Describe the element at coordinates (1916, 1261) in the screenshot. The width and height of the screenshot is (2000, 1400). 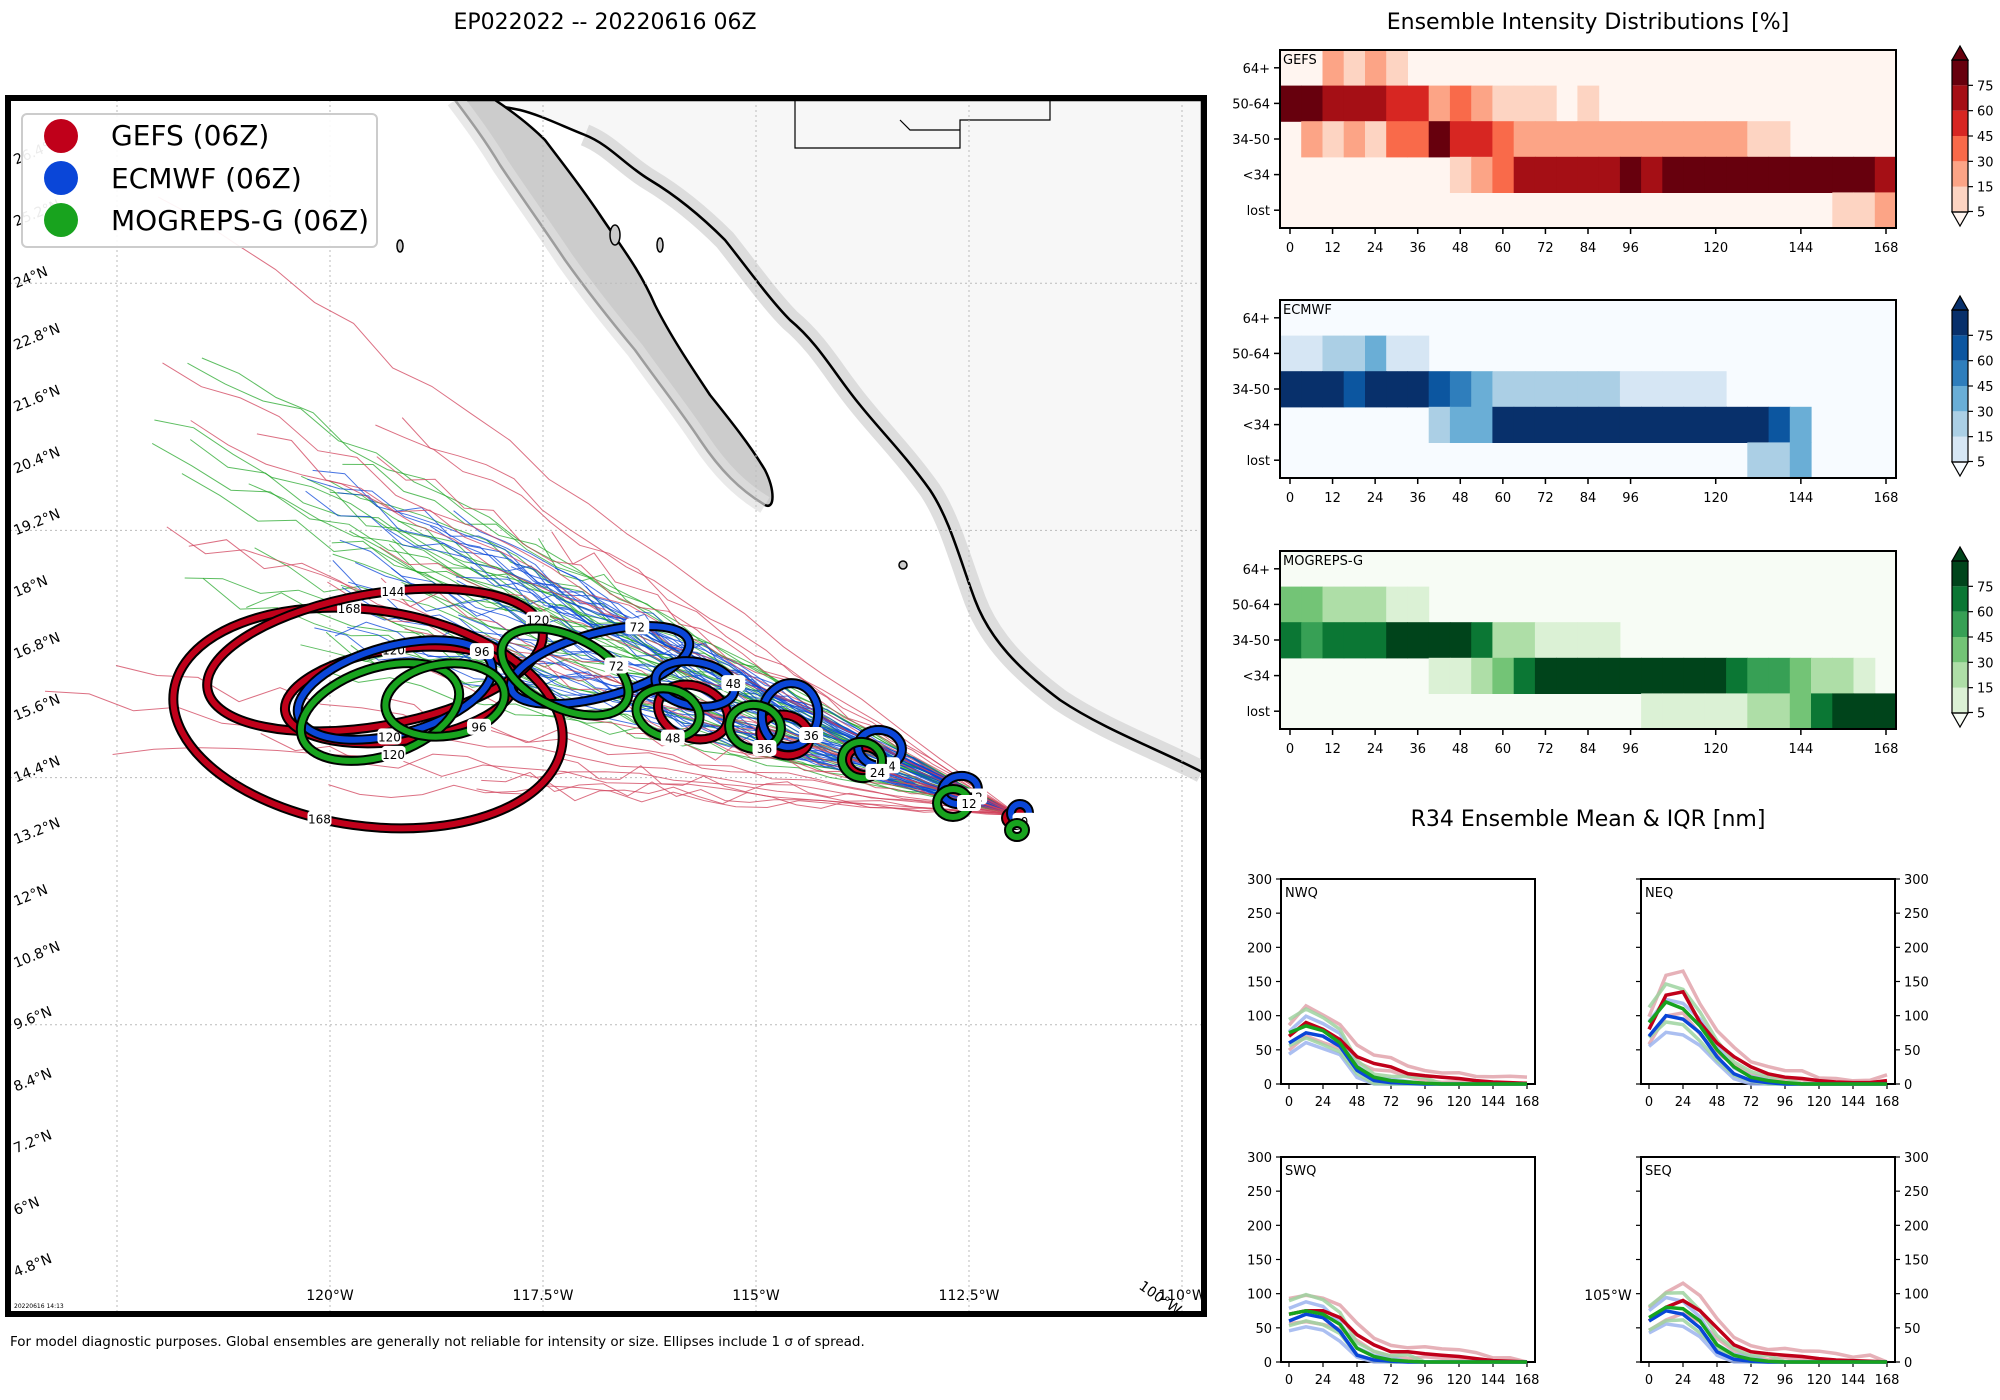
I see `r34-ytick-label: 150` at that location.